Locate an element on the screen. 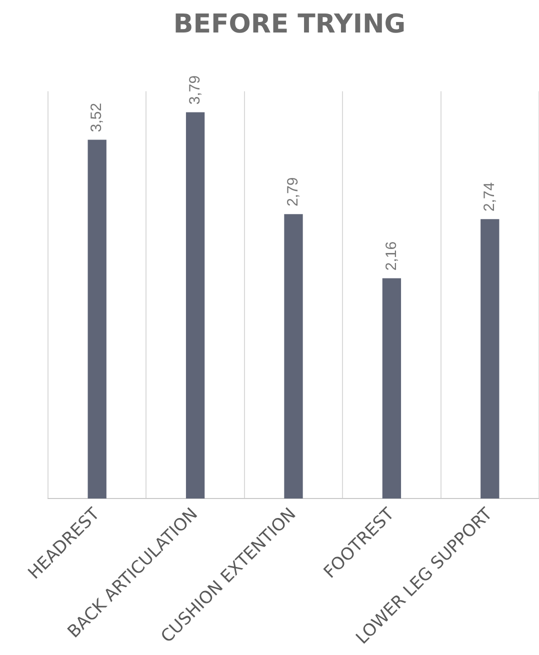 This screenshot has width=539, height=655. data-label: 3,79 is located at coordinates (195, 90).